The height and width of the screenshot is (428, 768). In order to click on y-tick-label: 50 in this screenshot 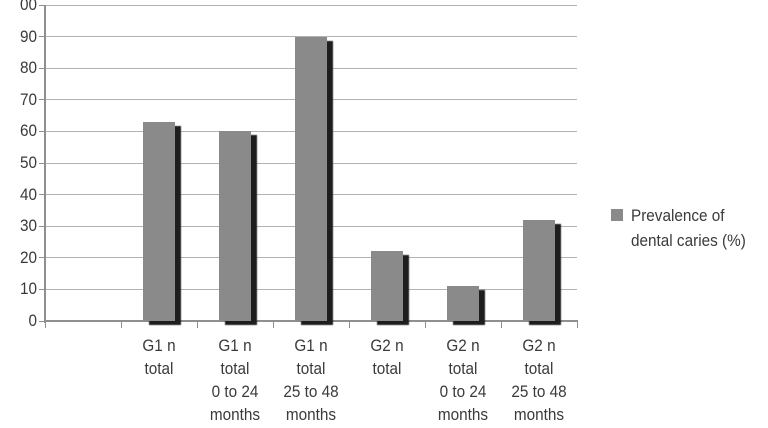, I will do `click(28, 162)`.